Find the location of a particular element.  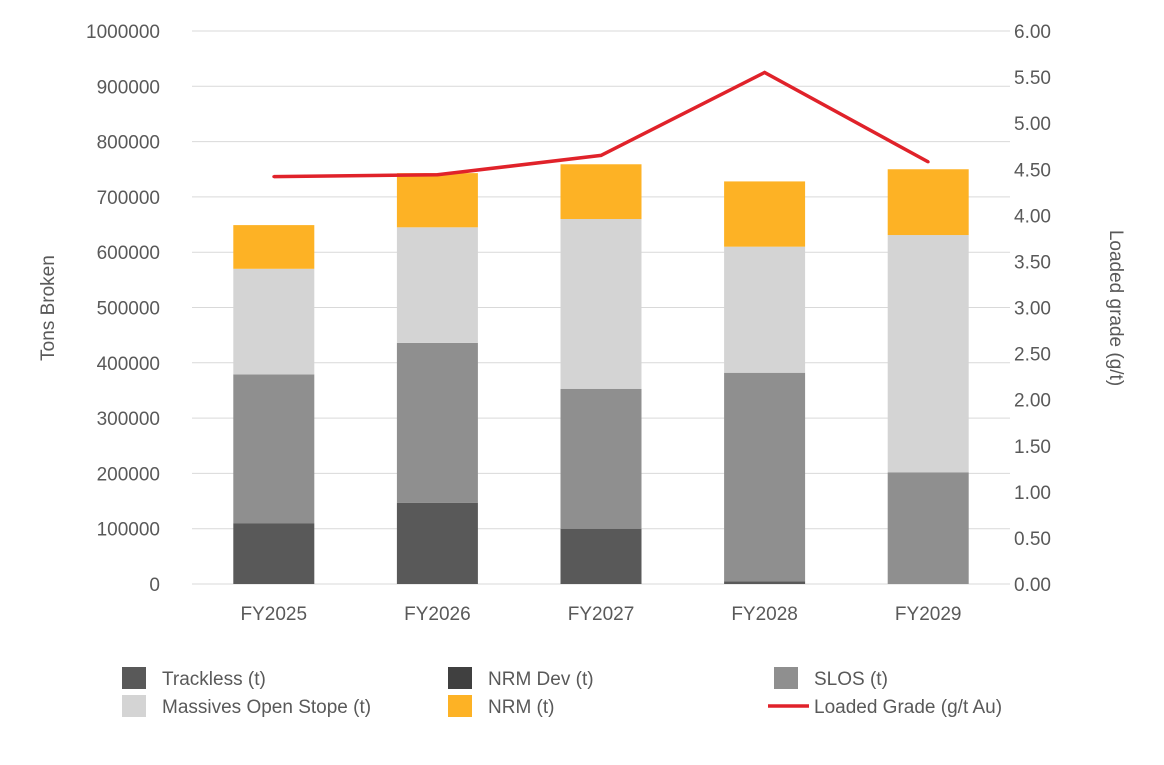

y-axis-title: Tons Broken is located at coordinates (48, 308).